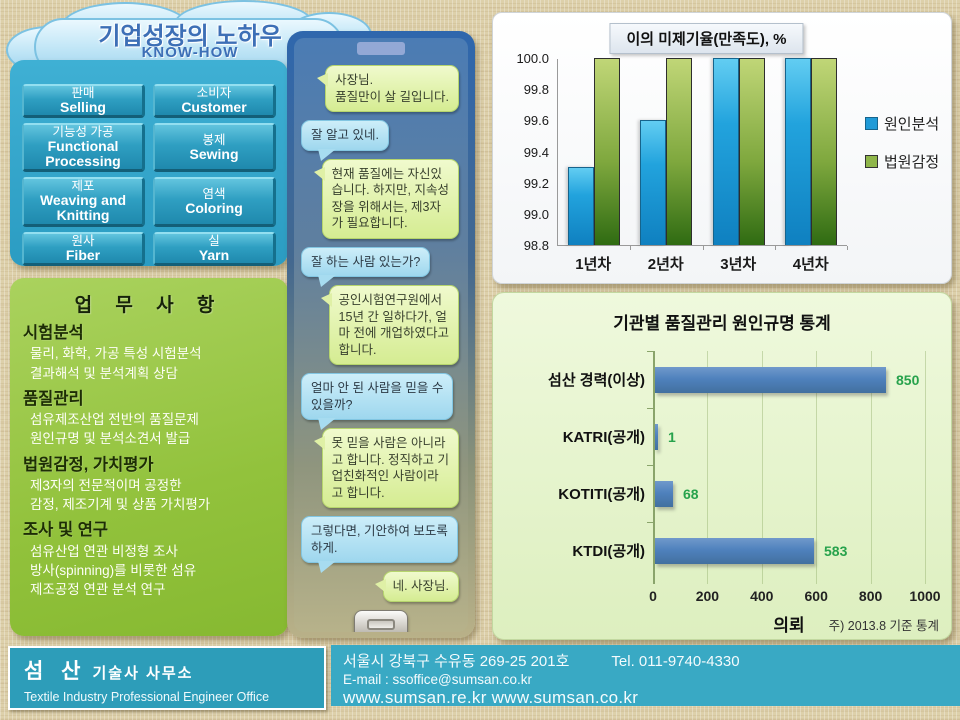 This screenshot has width=960, height=720. Describe the element at coordinates (190, 36) in the screenshot. I see `slide-title: 기업성장의 노하우` at that location.